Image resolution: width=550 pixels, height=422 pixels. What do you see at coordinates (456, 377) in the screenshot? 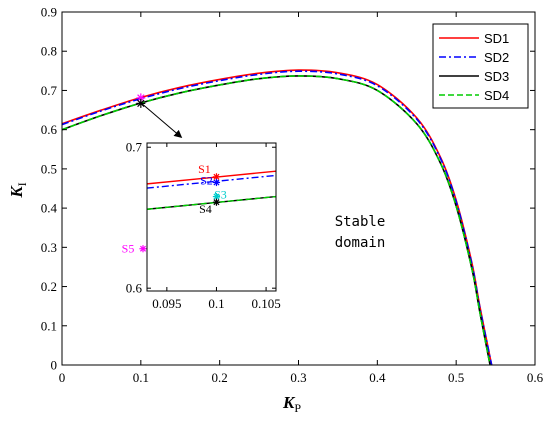
I see `x-tick-label: 0.5` at bounding box center [456, 377].